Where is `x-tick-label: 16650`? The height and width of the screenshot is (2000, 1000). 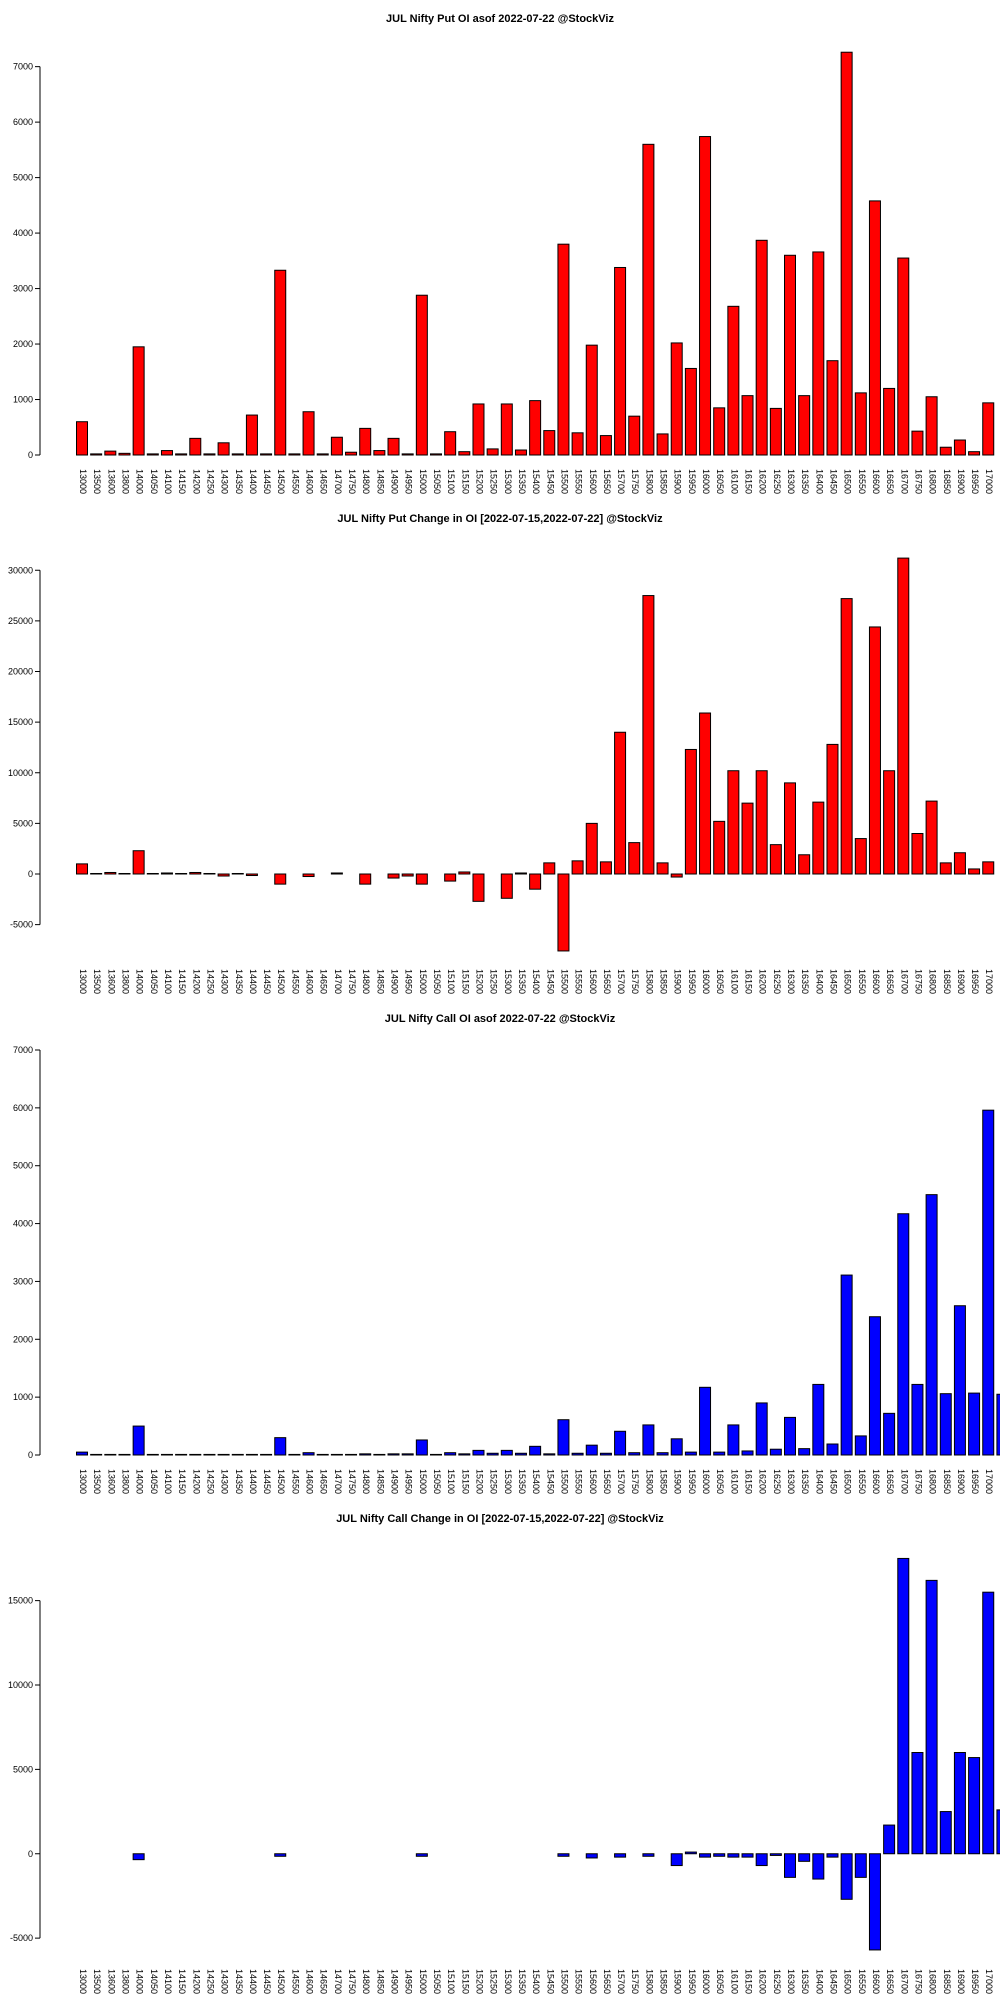 x-tick-label: 16650 is located at coordinates (890, 1981).